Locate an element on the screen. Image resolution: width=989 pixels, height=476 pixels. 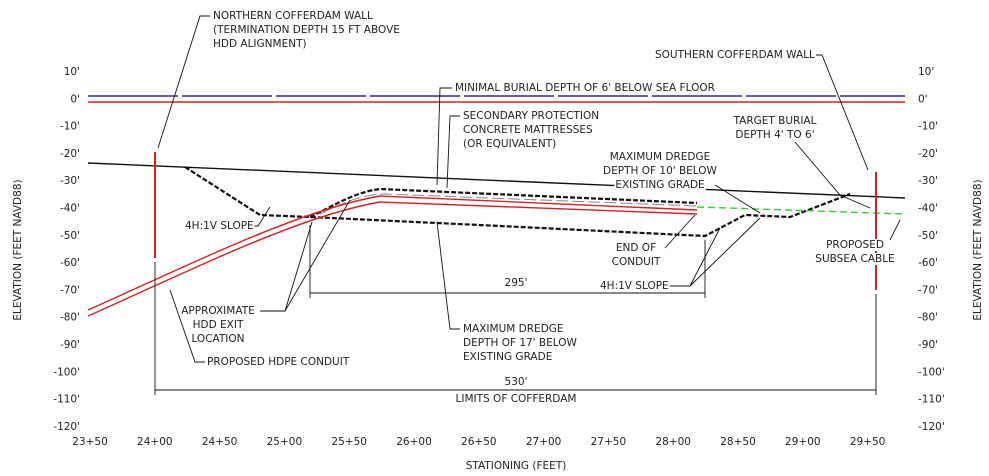
existing-grade is located at coordinates (496, 180).